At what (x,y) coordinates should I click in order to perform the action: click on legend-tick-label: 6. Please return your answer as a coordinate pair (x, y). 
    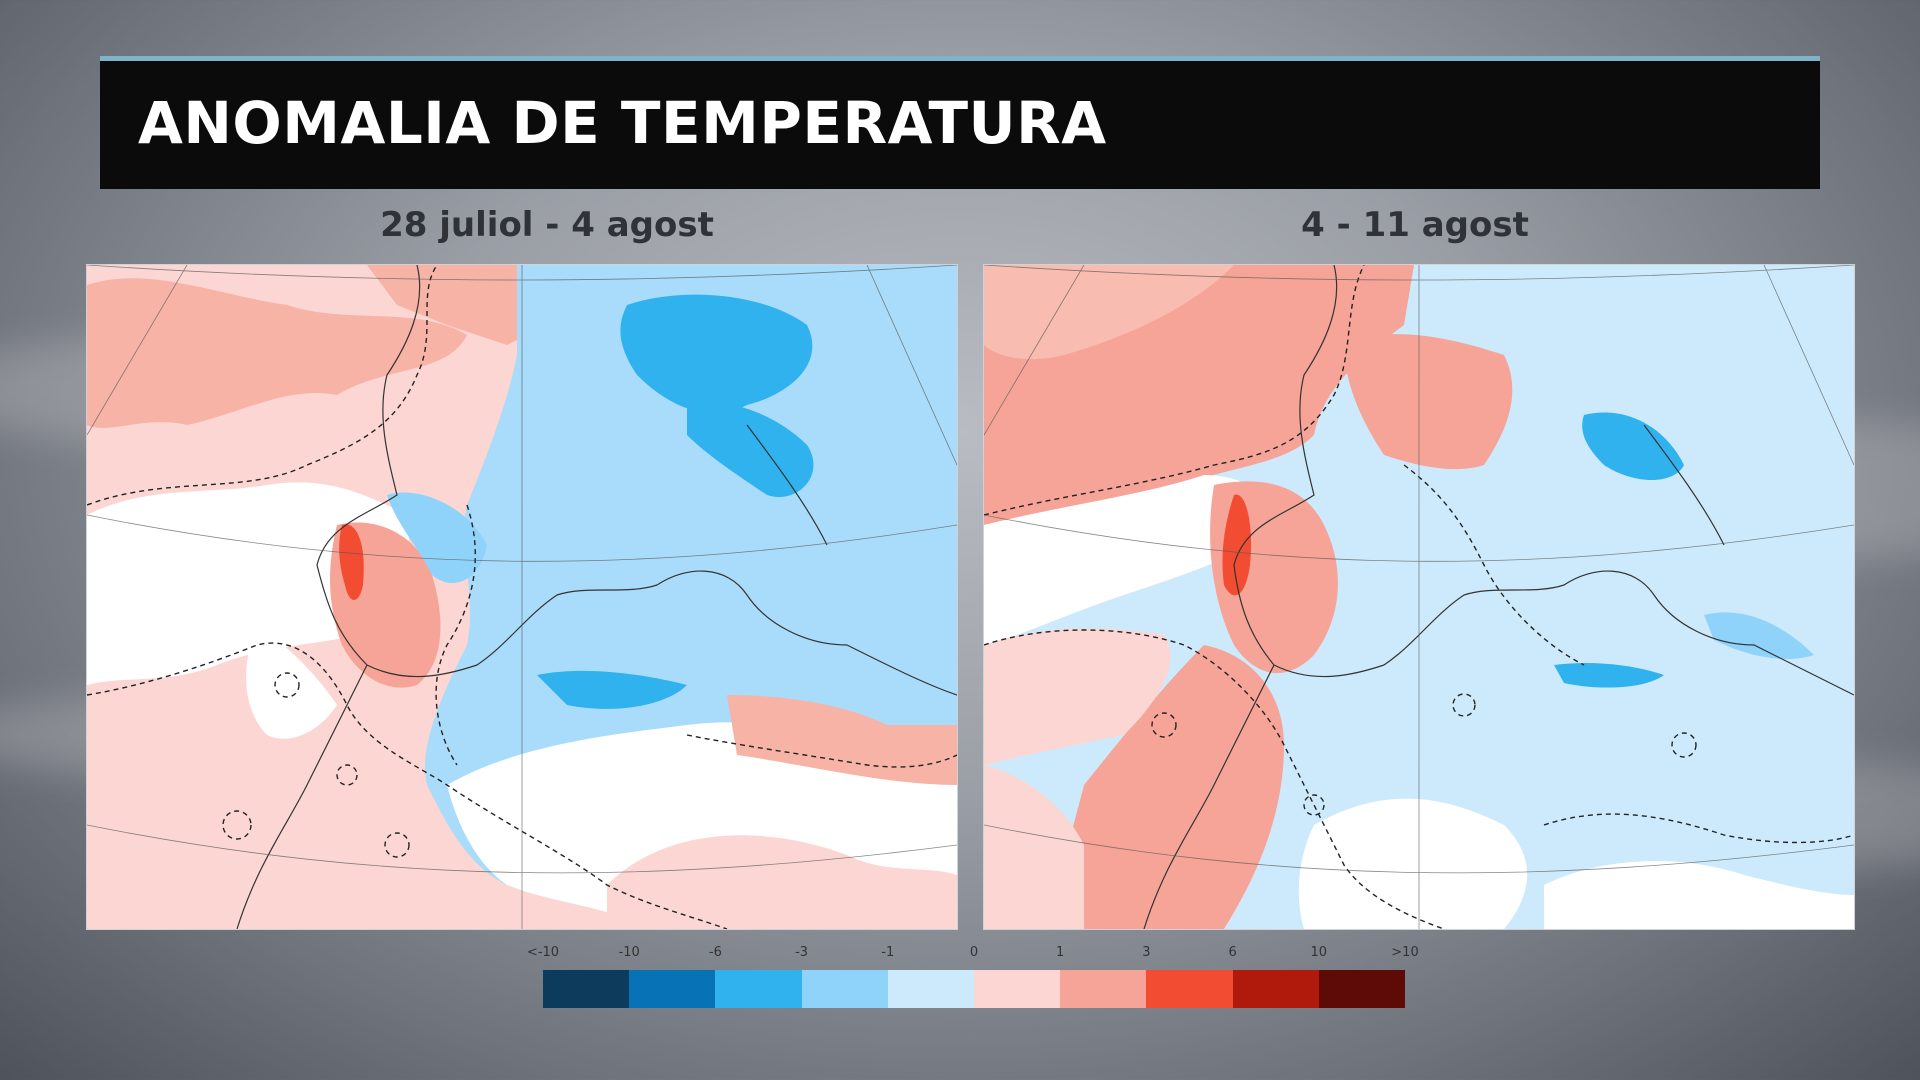
    Looking at the image, I should click on (1232, 952).